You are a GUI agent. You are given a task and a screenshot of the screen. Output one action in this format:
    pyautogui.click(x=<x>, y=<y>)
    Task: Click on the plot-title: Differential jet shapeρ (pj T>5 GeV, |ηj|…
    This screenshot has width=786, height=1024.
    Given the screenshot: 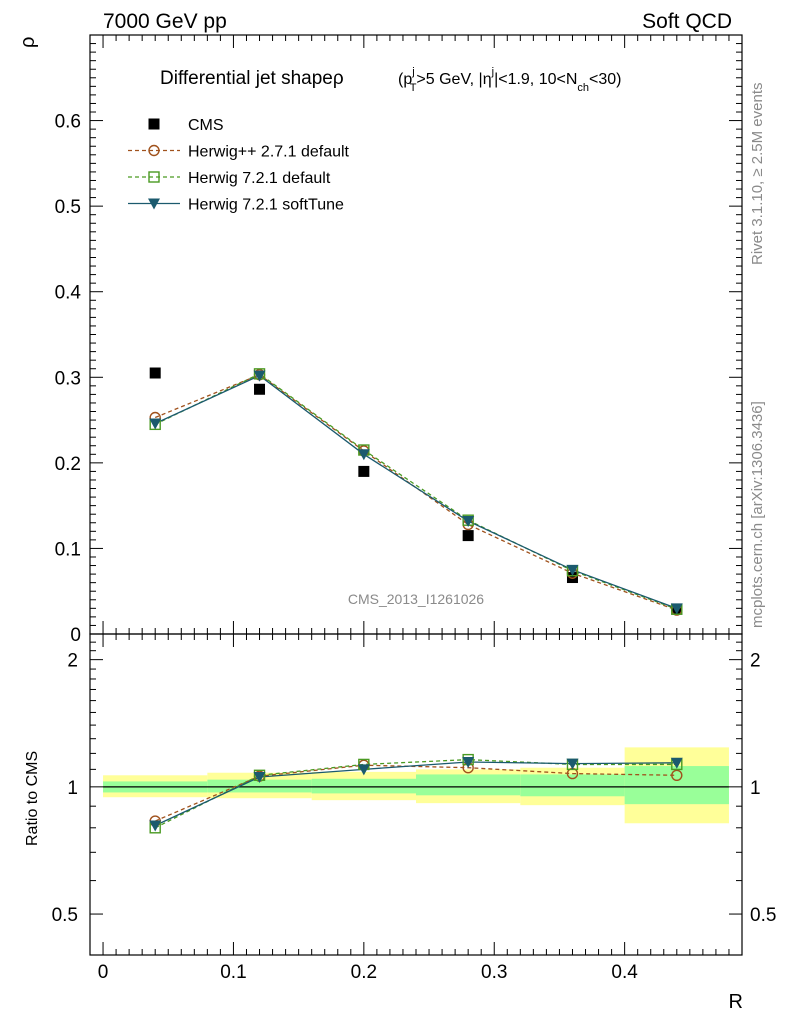 What is the action you would take?
    pyautogui.click(x=390, y=80)
    